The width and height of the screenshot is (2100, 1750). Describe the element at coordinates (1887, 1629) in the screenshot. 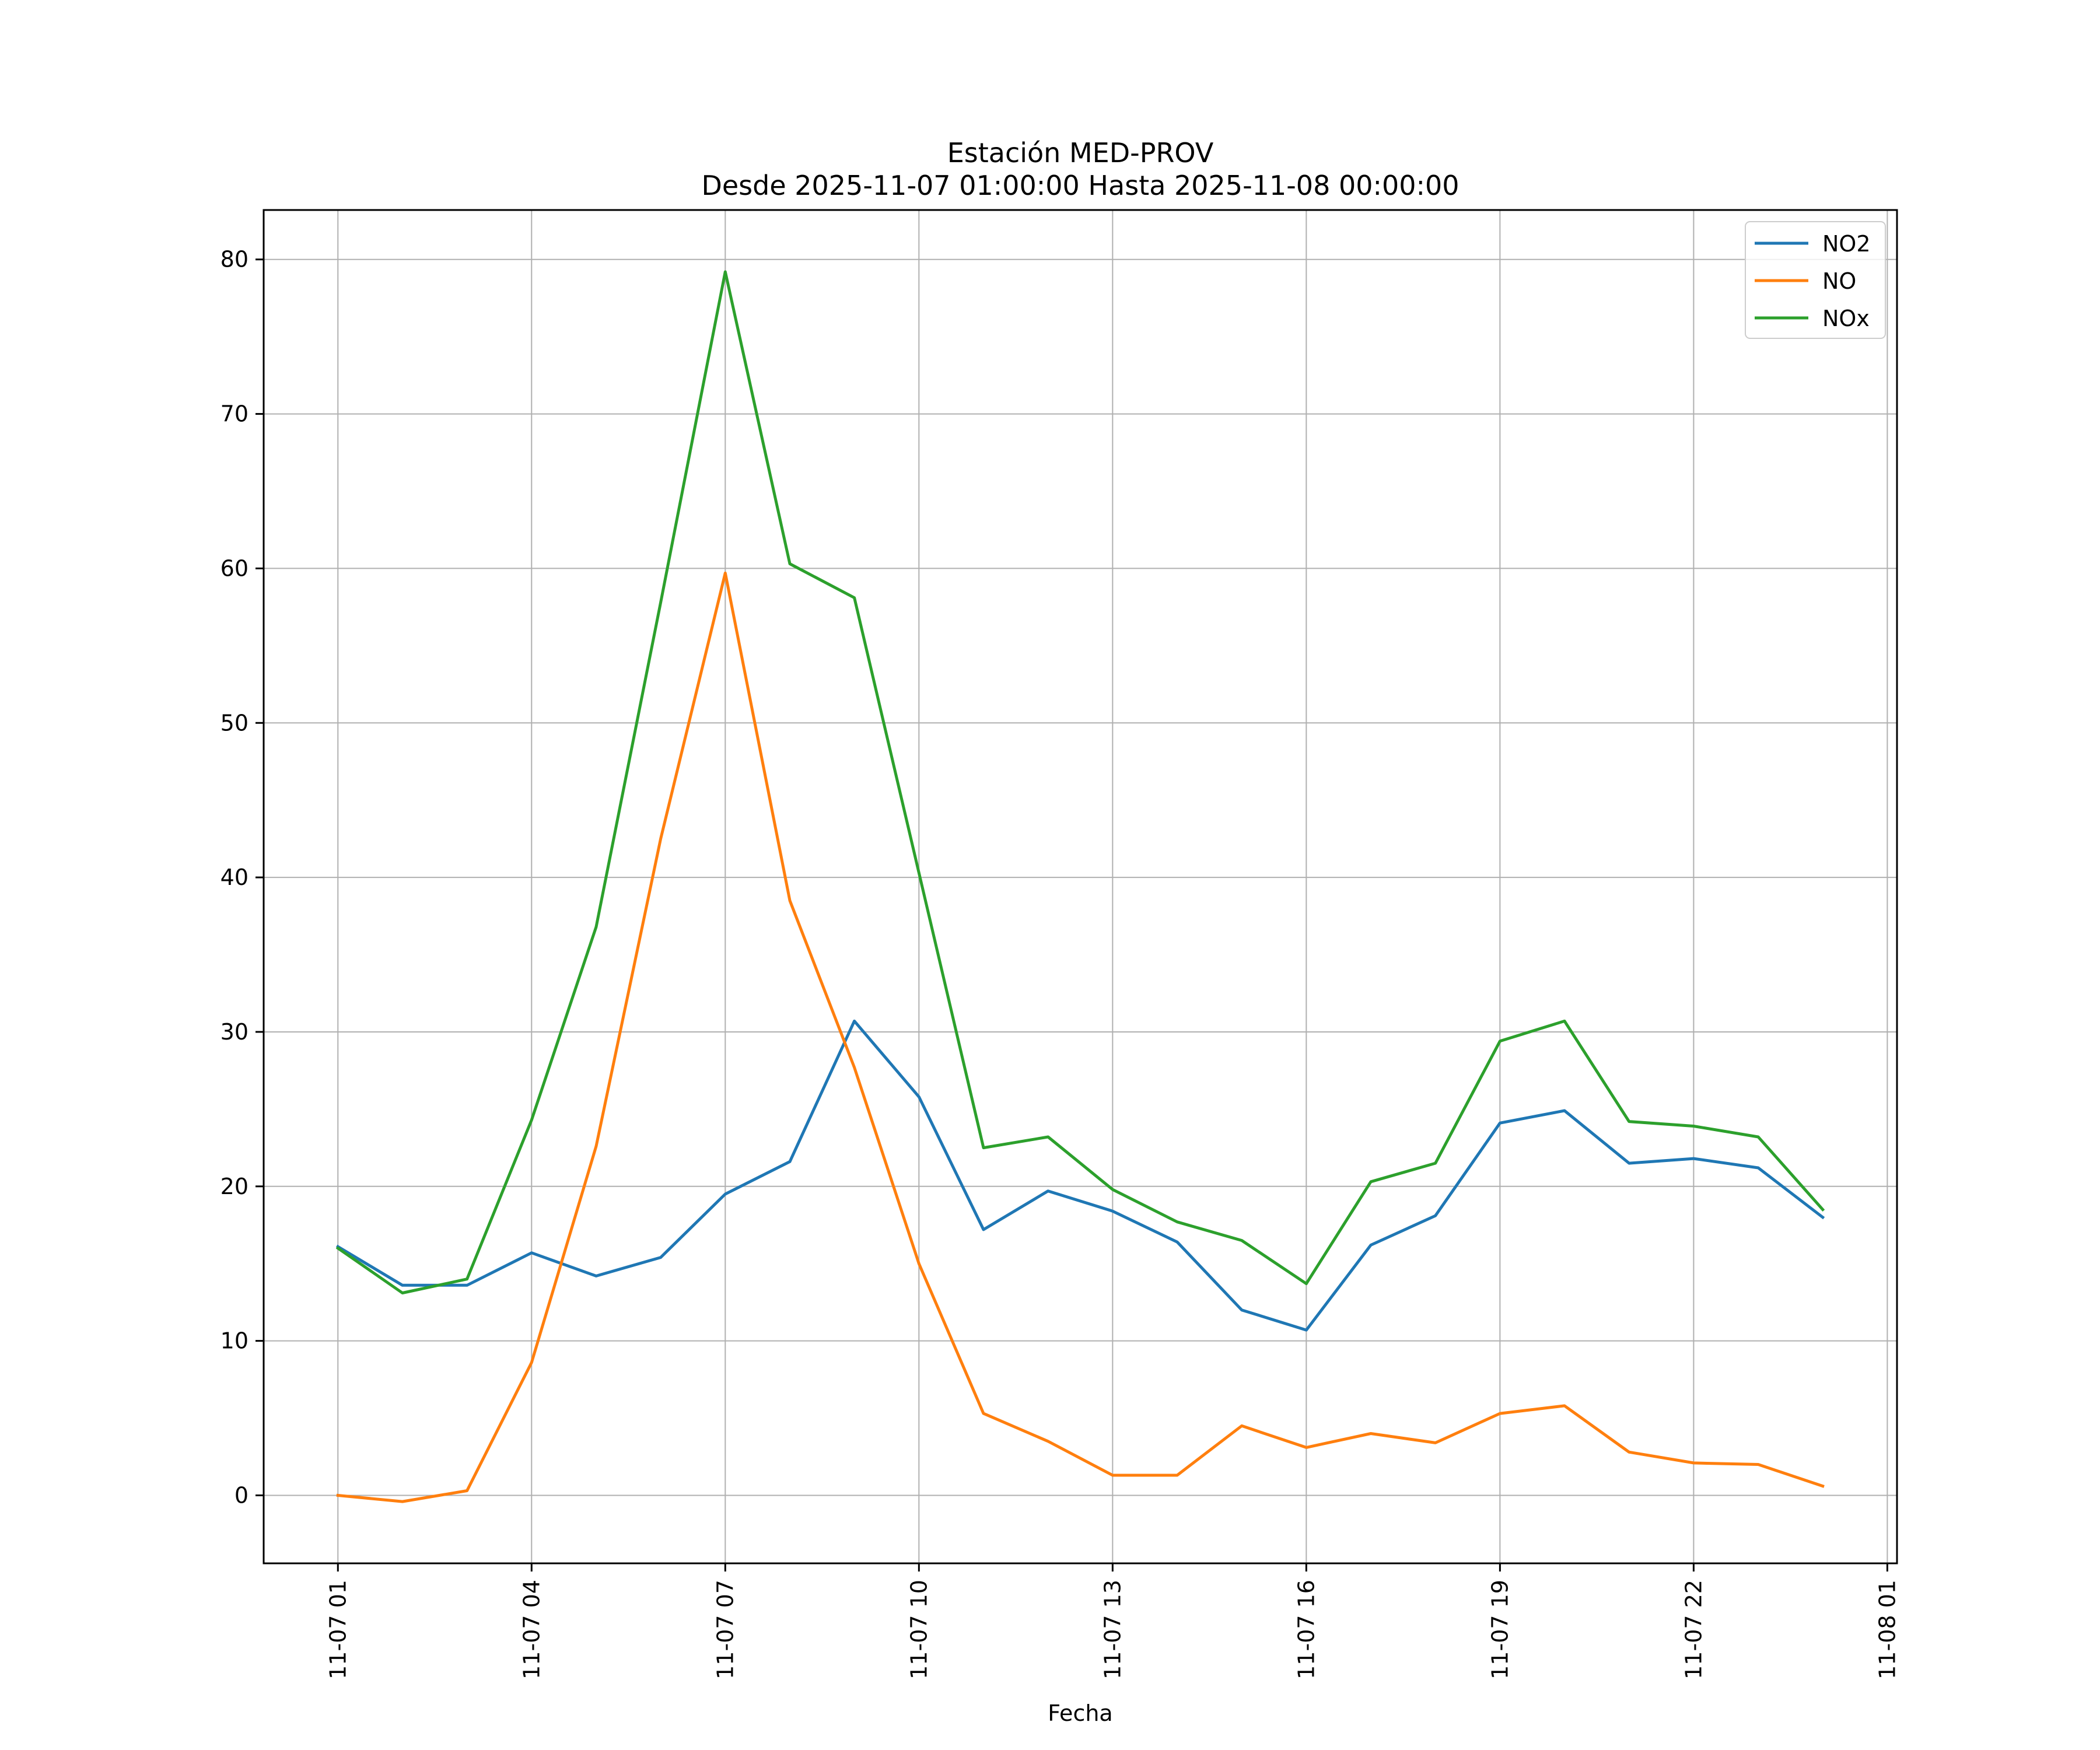

I see `x-tick-label: 11-08 01` at that location.